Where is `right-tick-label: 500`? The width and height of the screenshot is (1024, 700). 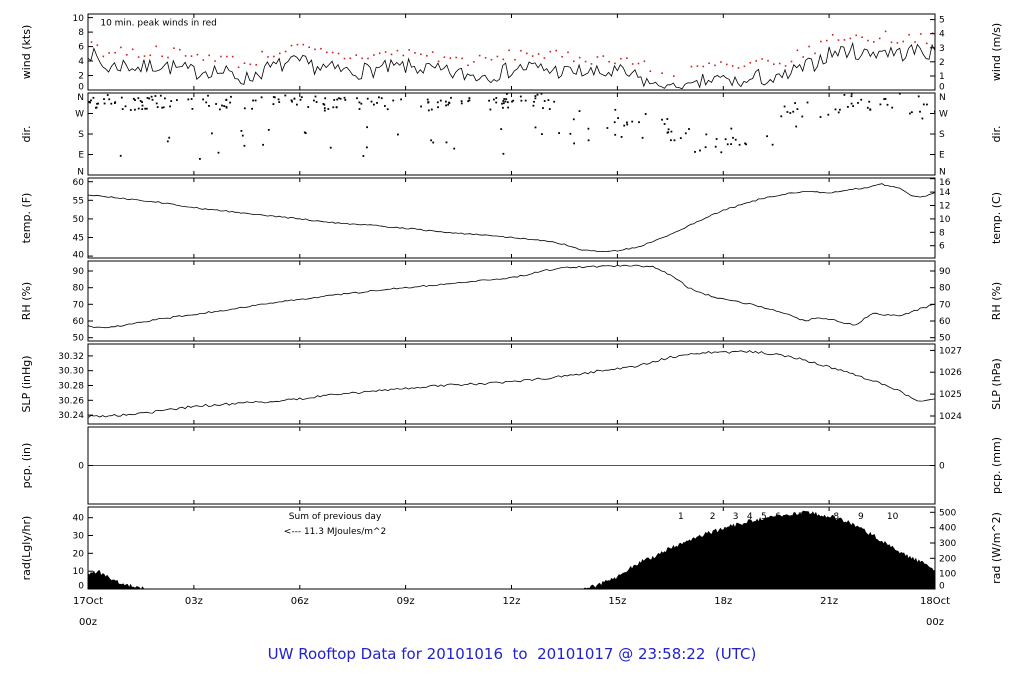 right-tick-label: 500 is located at coordinates (947, 513).